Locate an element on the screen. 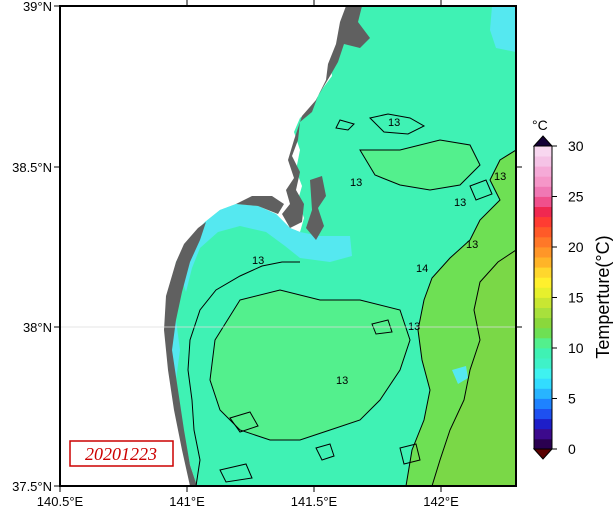 The image size is (614, 513). lon-tick-label: 141°E is located at coordinates (187, 501).